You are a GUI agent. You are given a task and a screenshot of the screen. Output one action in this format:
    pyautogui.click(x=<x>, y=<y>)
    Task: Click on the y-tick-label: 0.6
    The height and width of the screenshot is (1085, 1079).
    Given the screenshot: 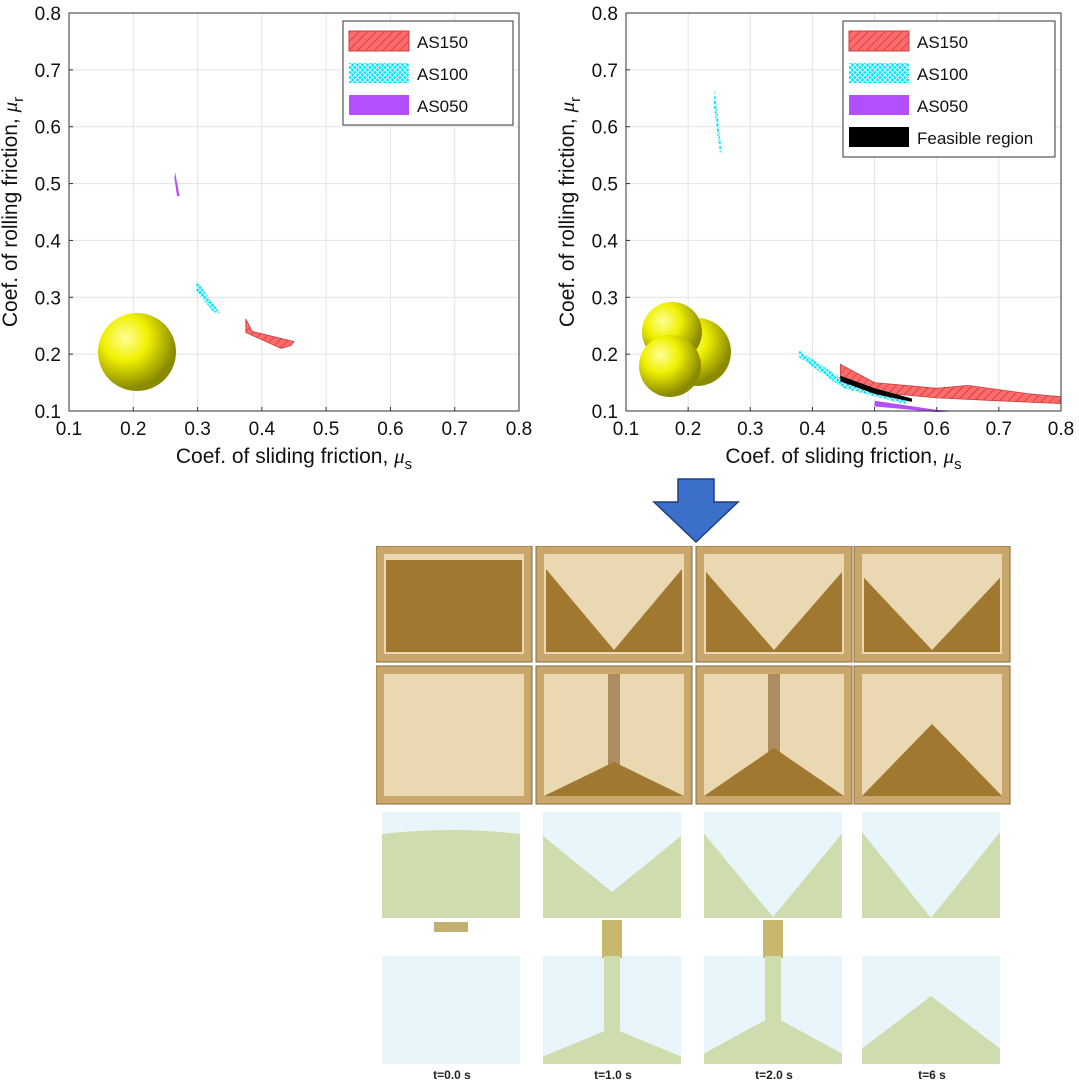 What is the action you would take?
    pyautogui.click(x=605, y=128)
    